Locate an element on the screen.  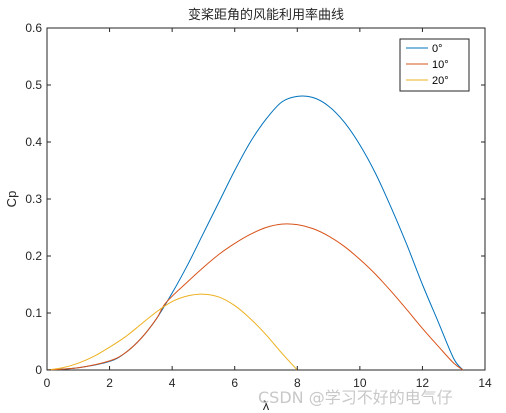
y-tick-label: 0.2 is located at coordinates (33, 256).